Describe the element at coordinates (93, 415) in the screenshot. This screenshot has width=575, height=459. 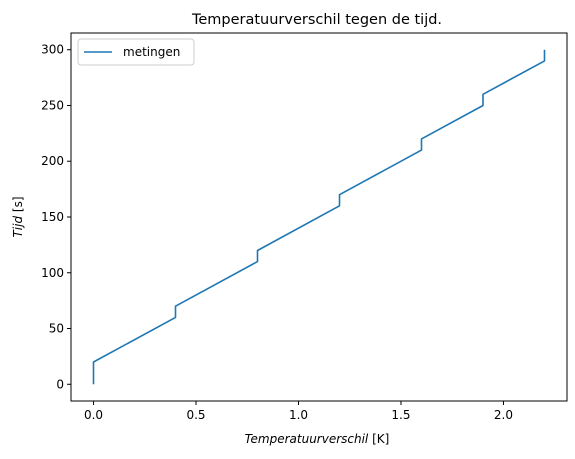
I see `x-tick-label: 0.0` at that location.